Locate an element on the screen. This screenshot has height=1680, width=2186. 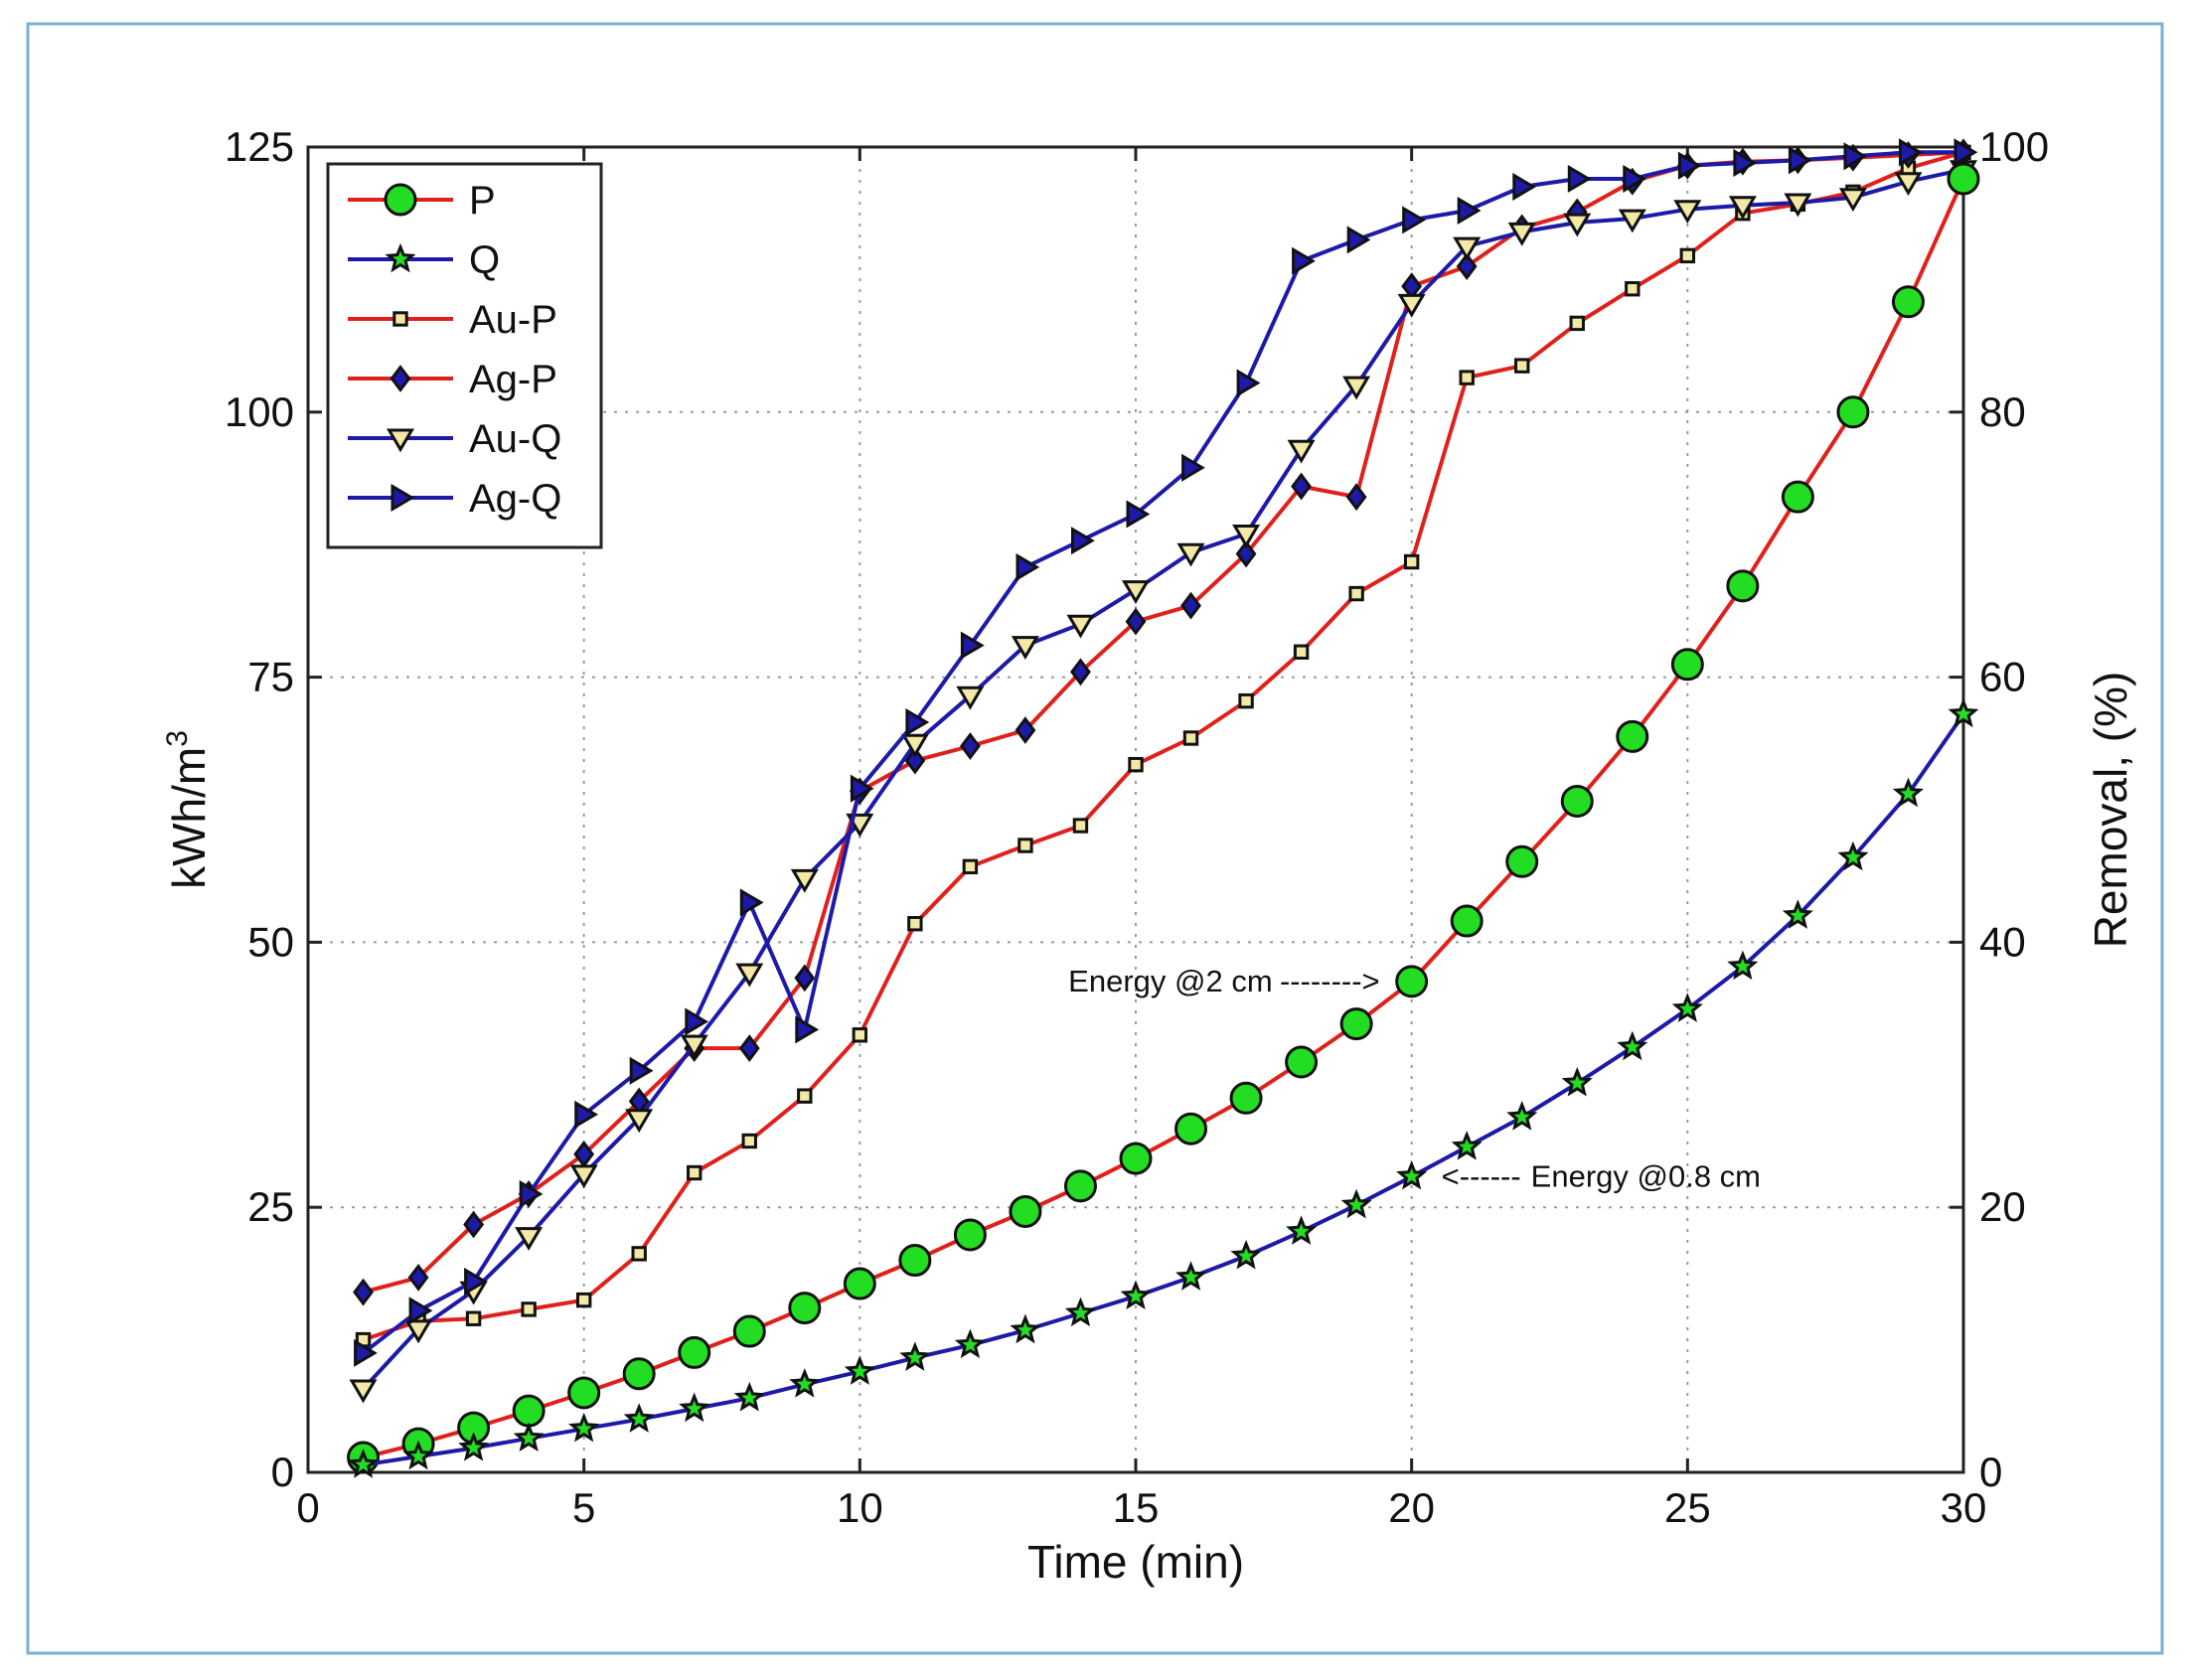
y-axis-label: kWh/m3 is located at coordinates (188, 809).